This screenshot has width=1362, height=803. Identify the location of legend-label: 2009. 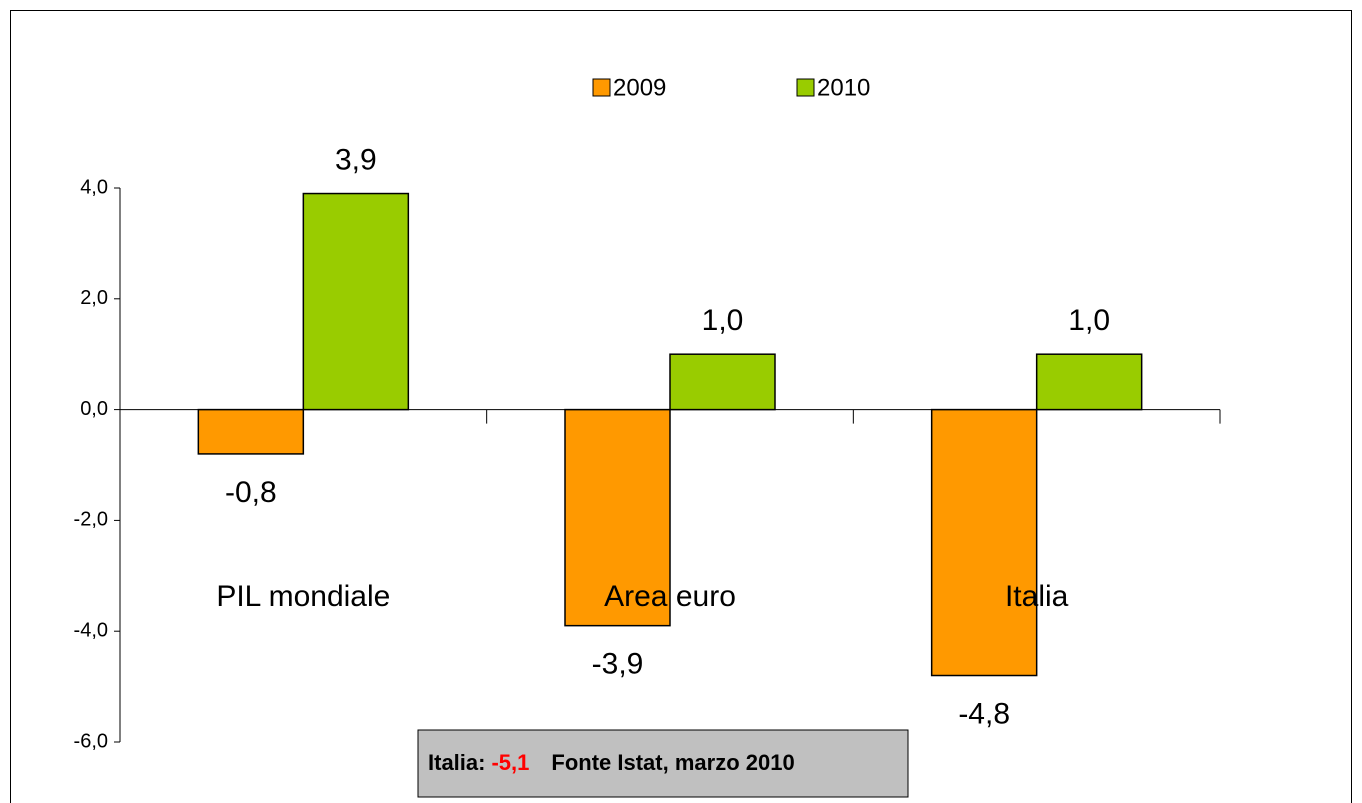
(639, 87).